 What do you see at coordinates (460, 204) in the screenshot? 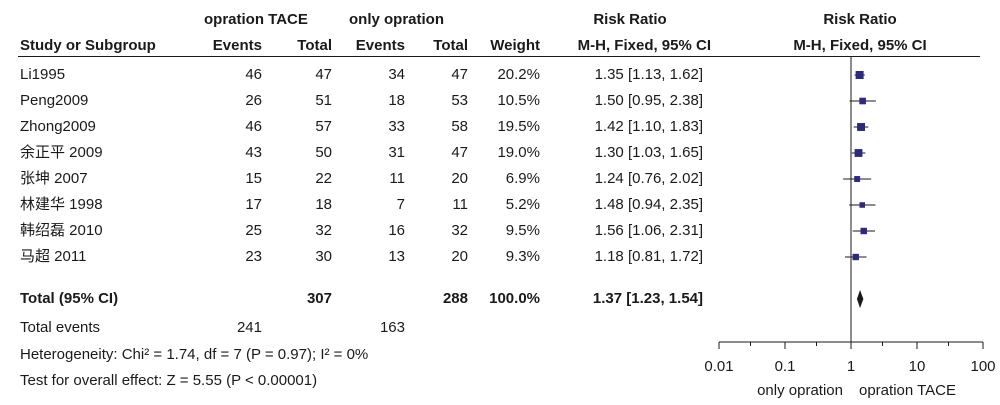
I see `total2: 11` at bounding box center [460, 204].